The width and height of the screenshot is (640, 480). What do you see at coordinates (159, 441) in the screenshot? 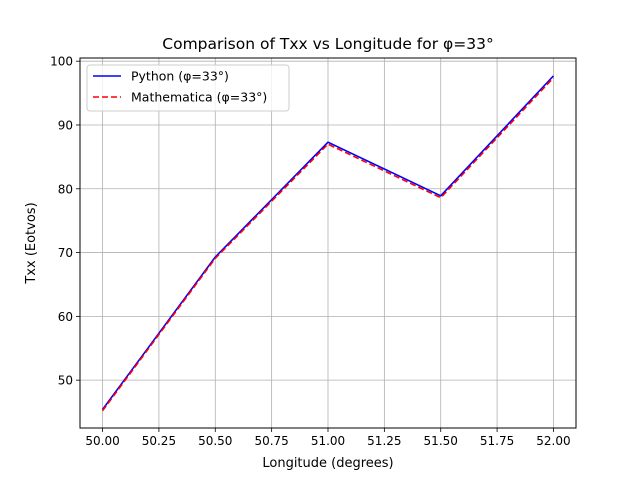
I see `x-tick-label: 50.25` at bounding box center [159, 441].